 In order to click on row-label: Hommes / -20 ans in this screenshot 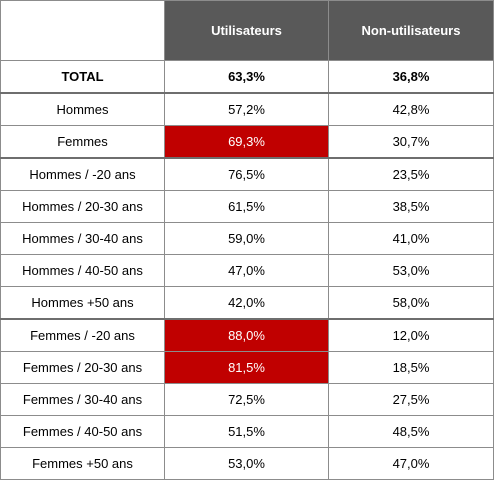, I will do `click(82, 174)`.